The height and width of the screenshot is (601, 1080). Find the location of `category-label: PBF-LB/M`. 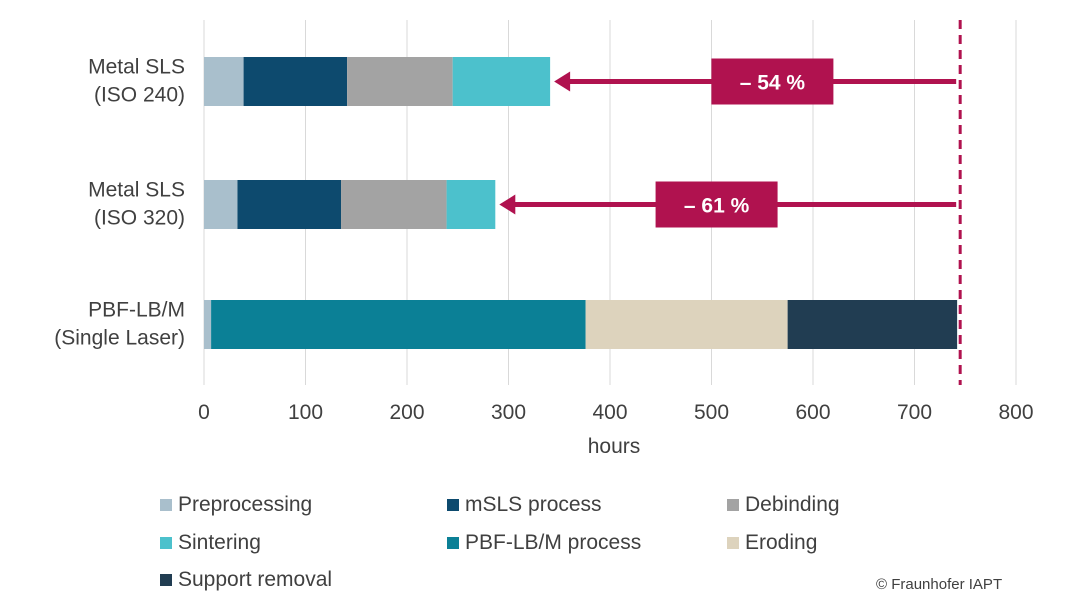

category-label: PBF-LB/M is located at coordinates (136, 310).